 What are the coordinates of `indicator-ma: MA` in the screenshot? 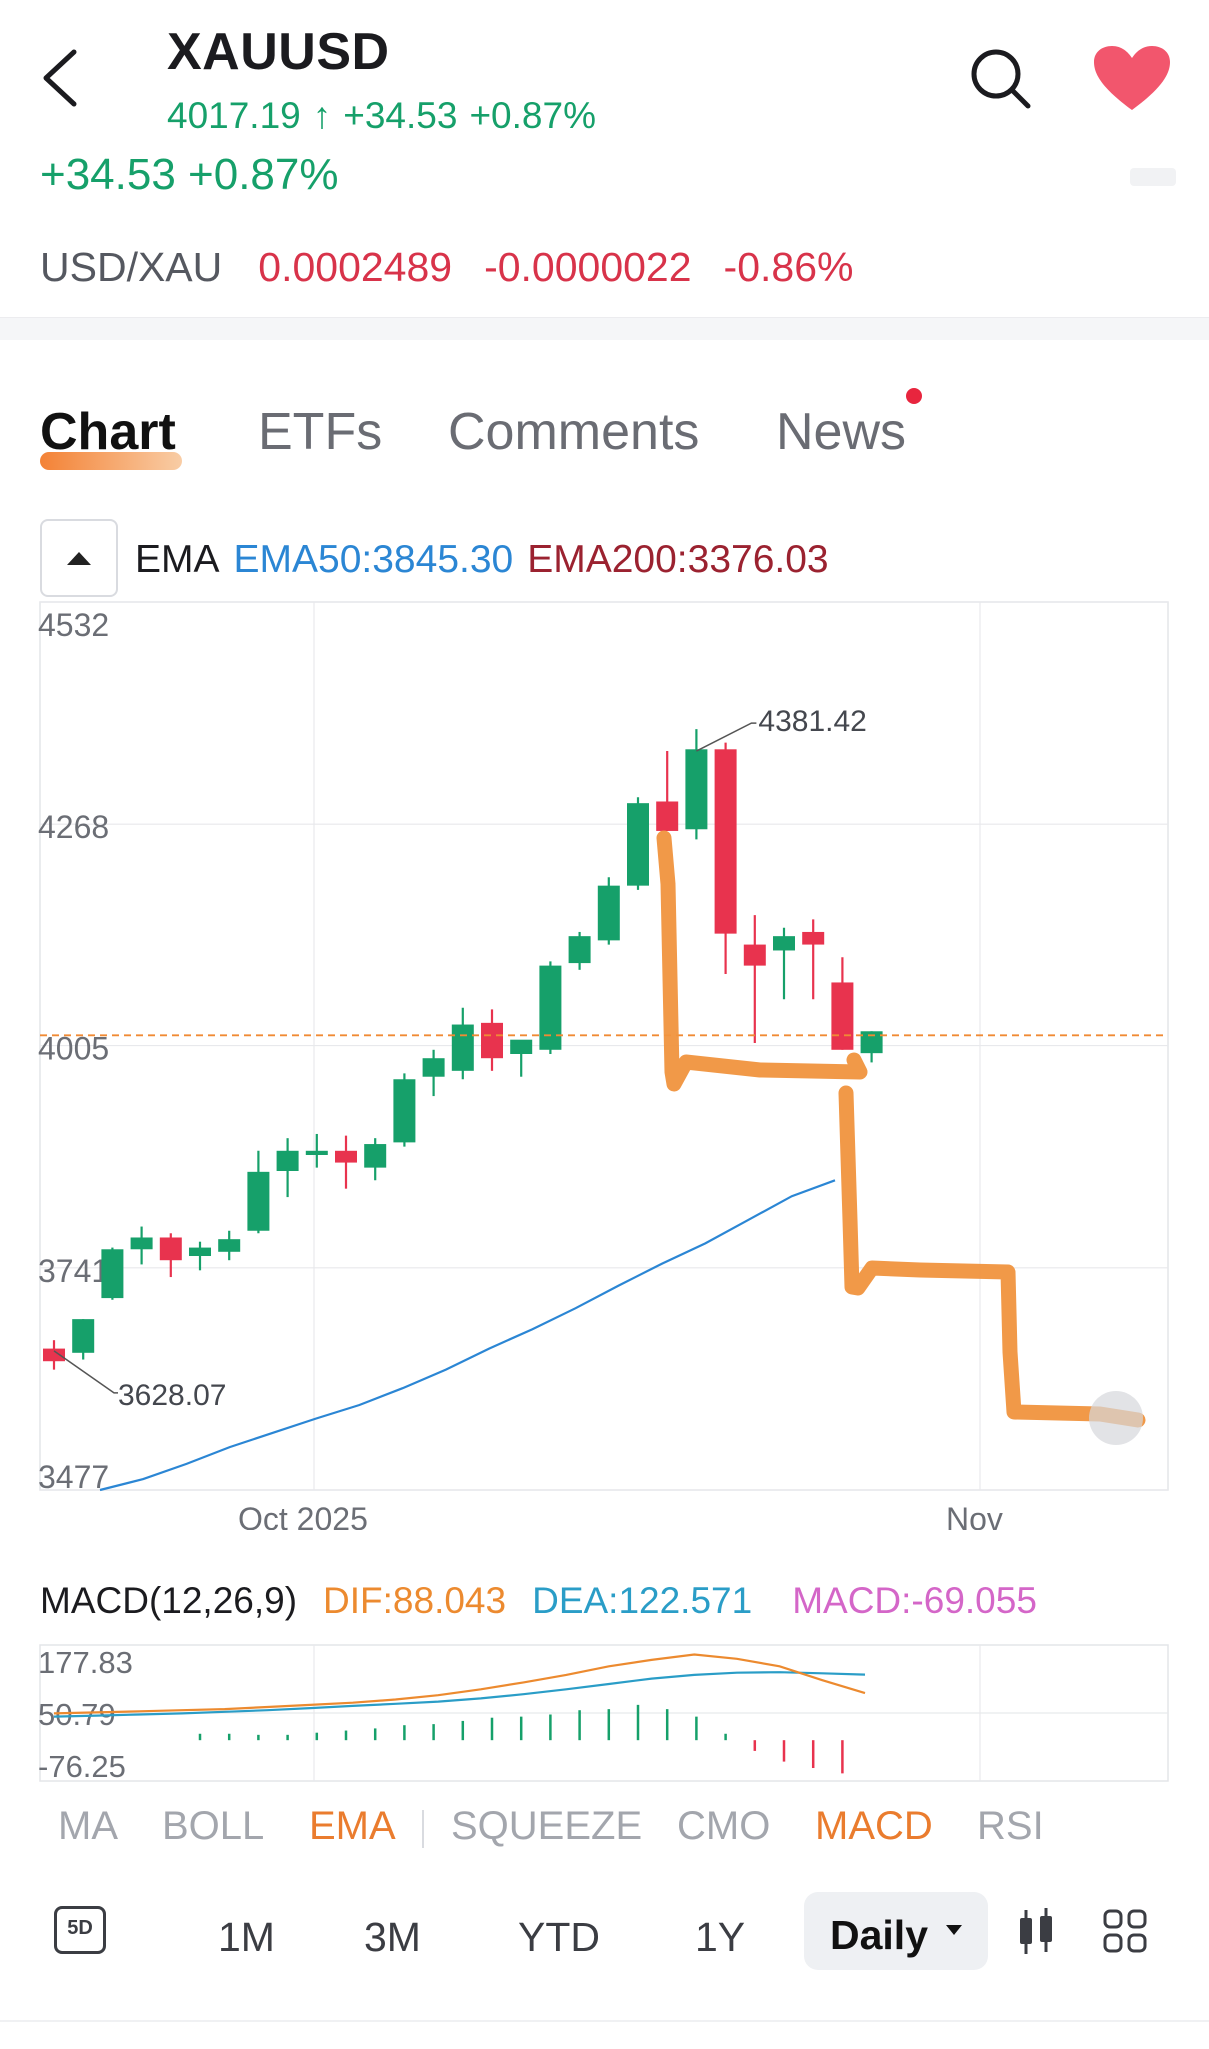 It's located at (88, 1826).